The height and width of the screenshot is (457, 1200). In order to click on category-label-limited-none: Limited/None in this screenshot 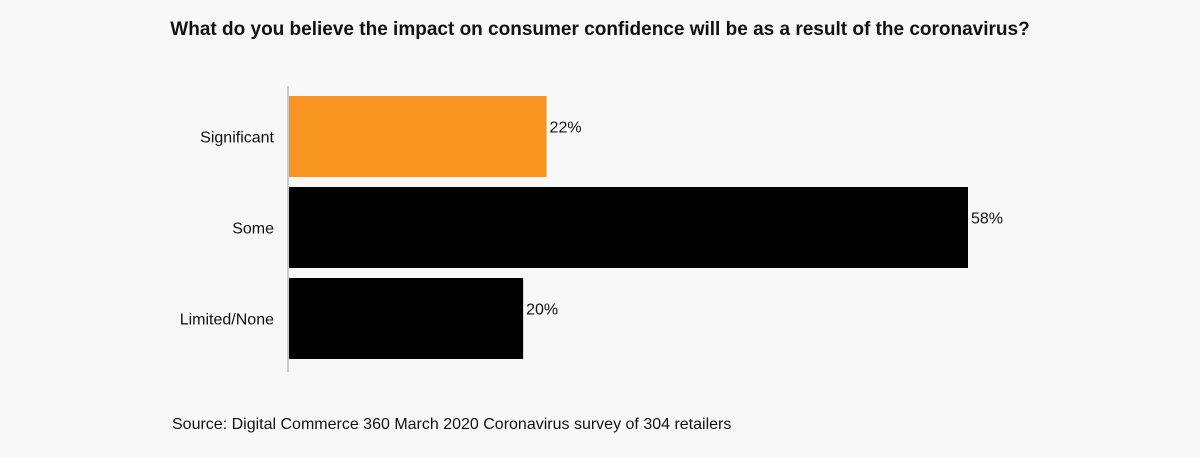, I will do `click(227, 320)`.